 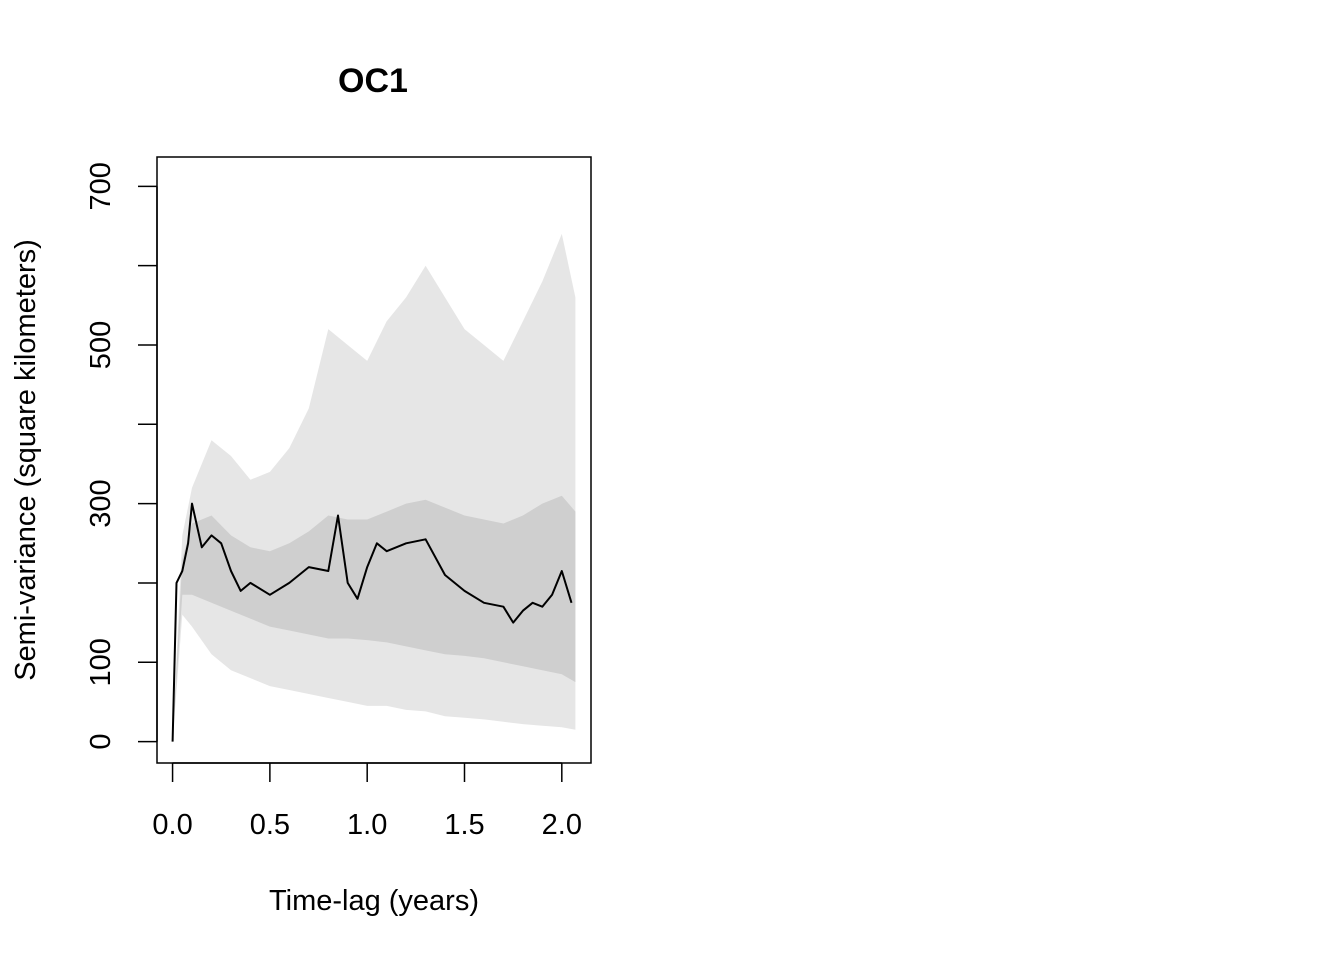 I want to click on semivariance-series, so click(x=372, y=622).